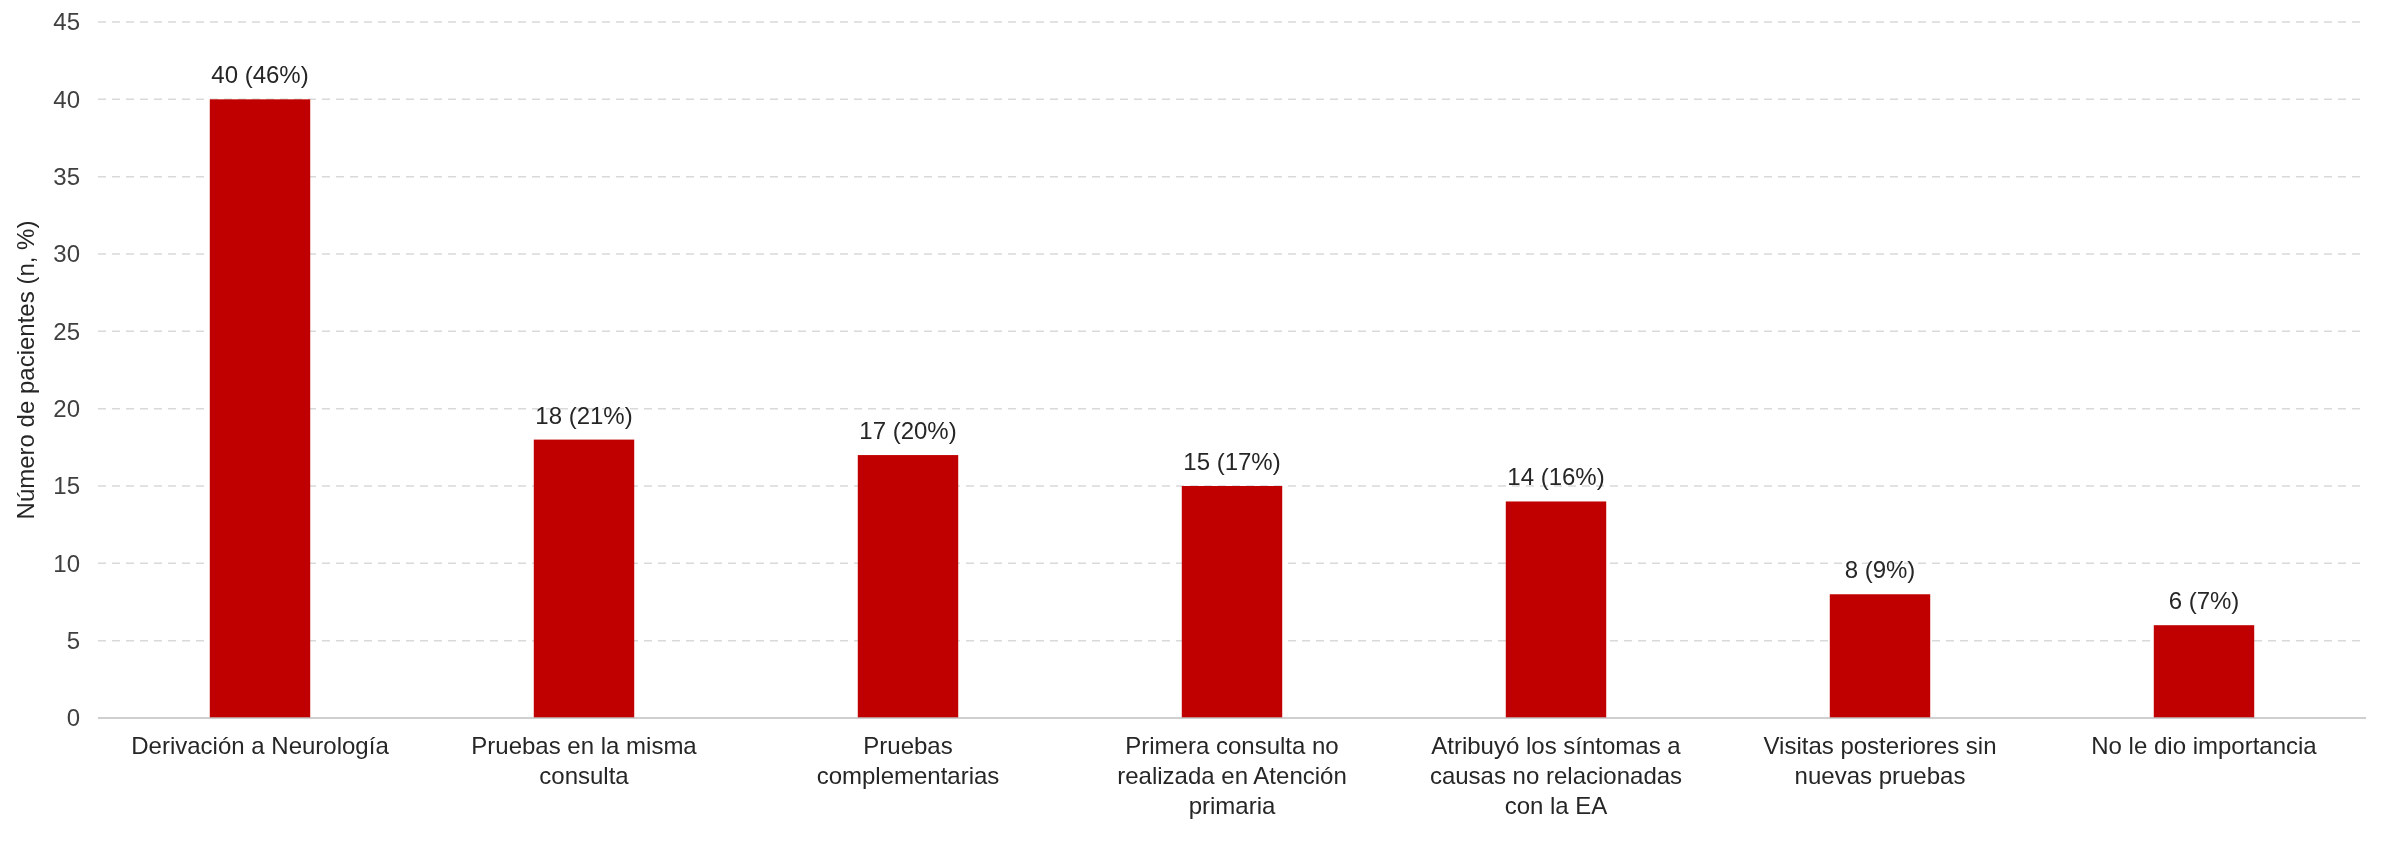  I want to click on x-tick-label: Visitas posteriores sin nuevas pruebas, so click(1880, 760).